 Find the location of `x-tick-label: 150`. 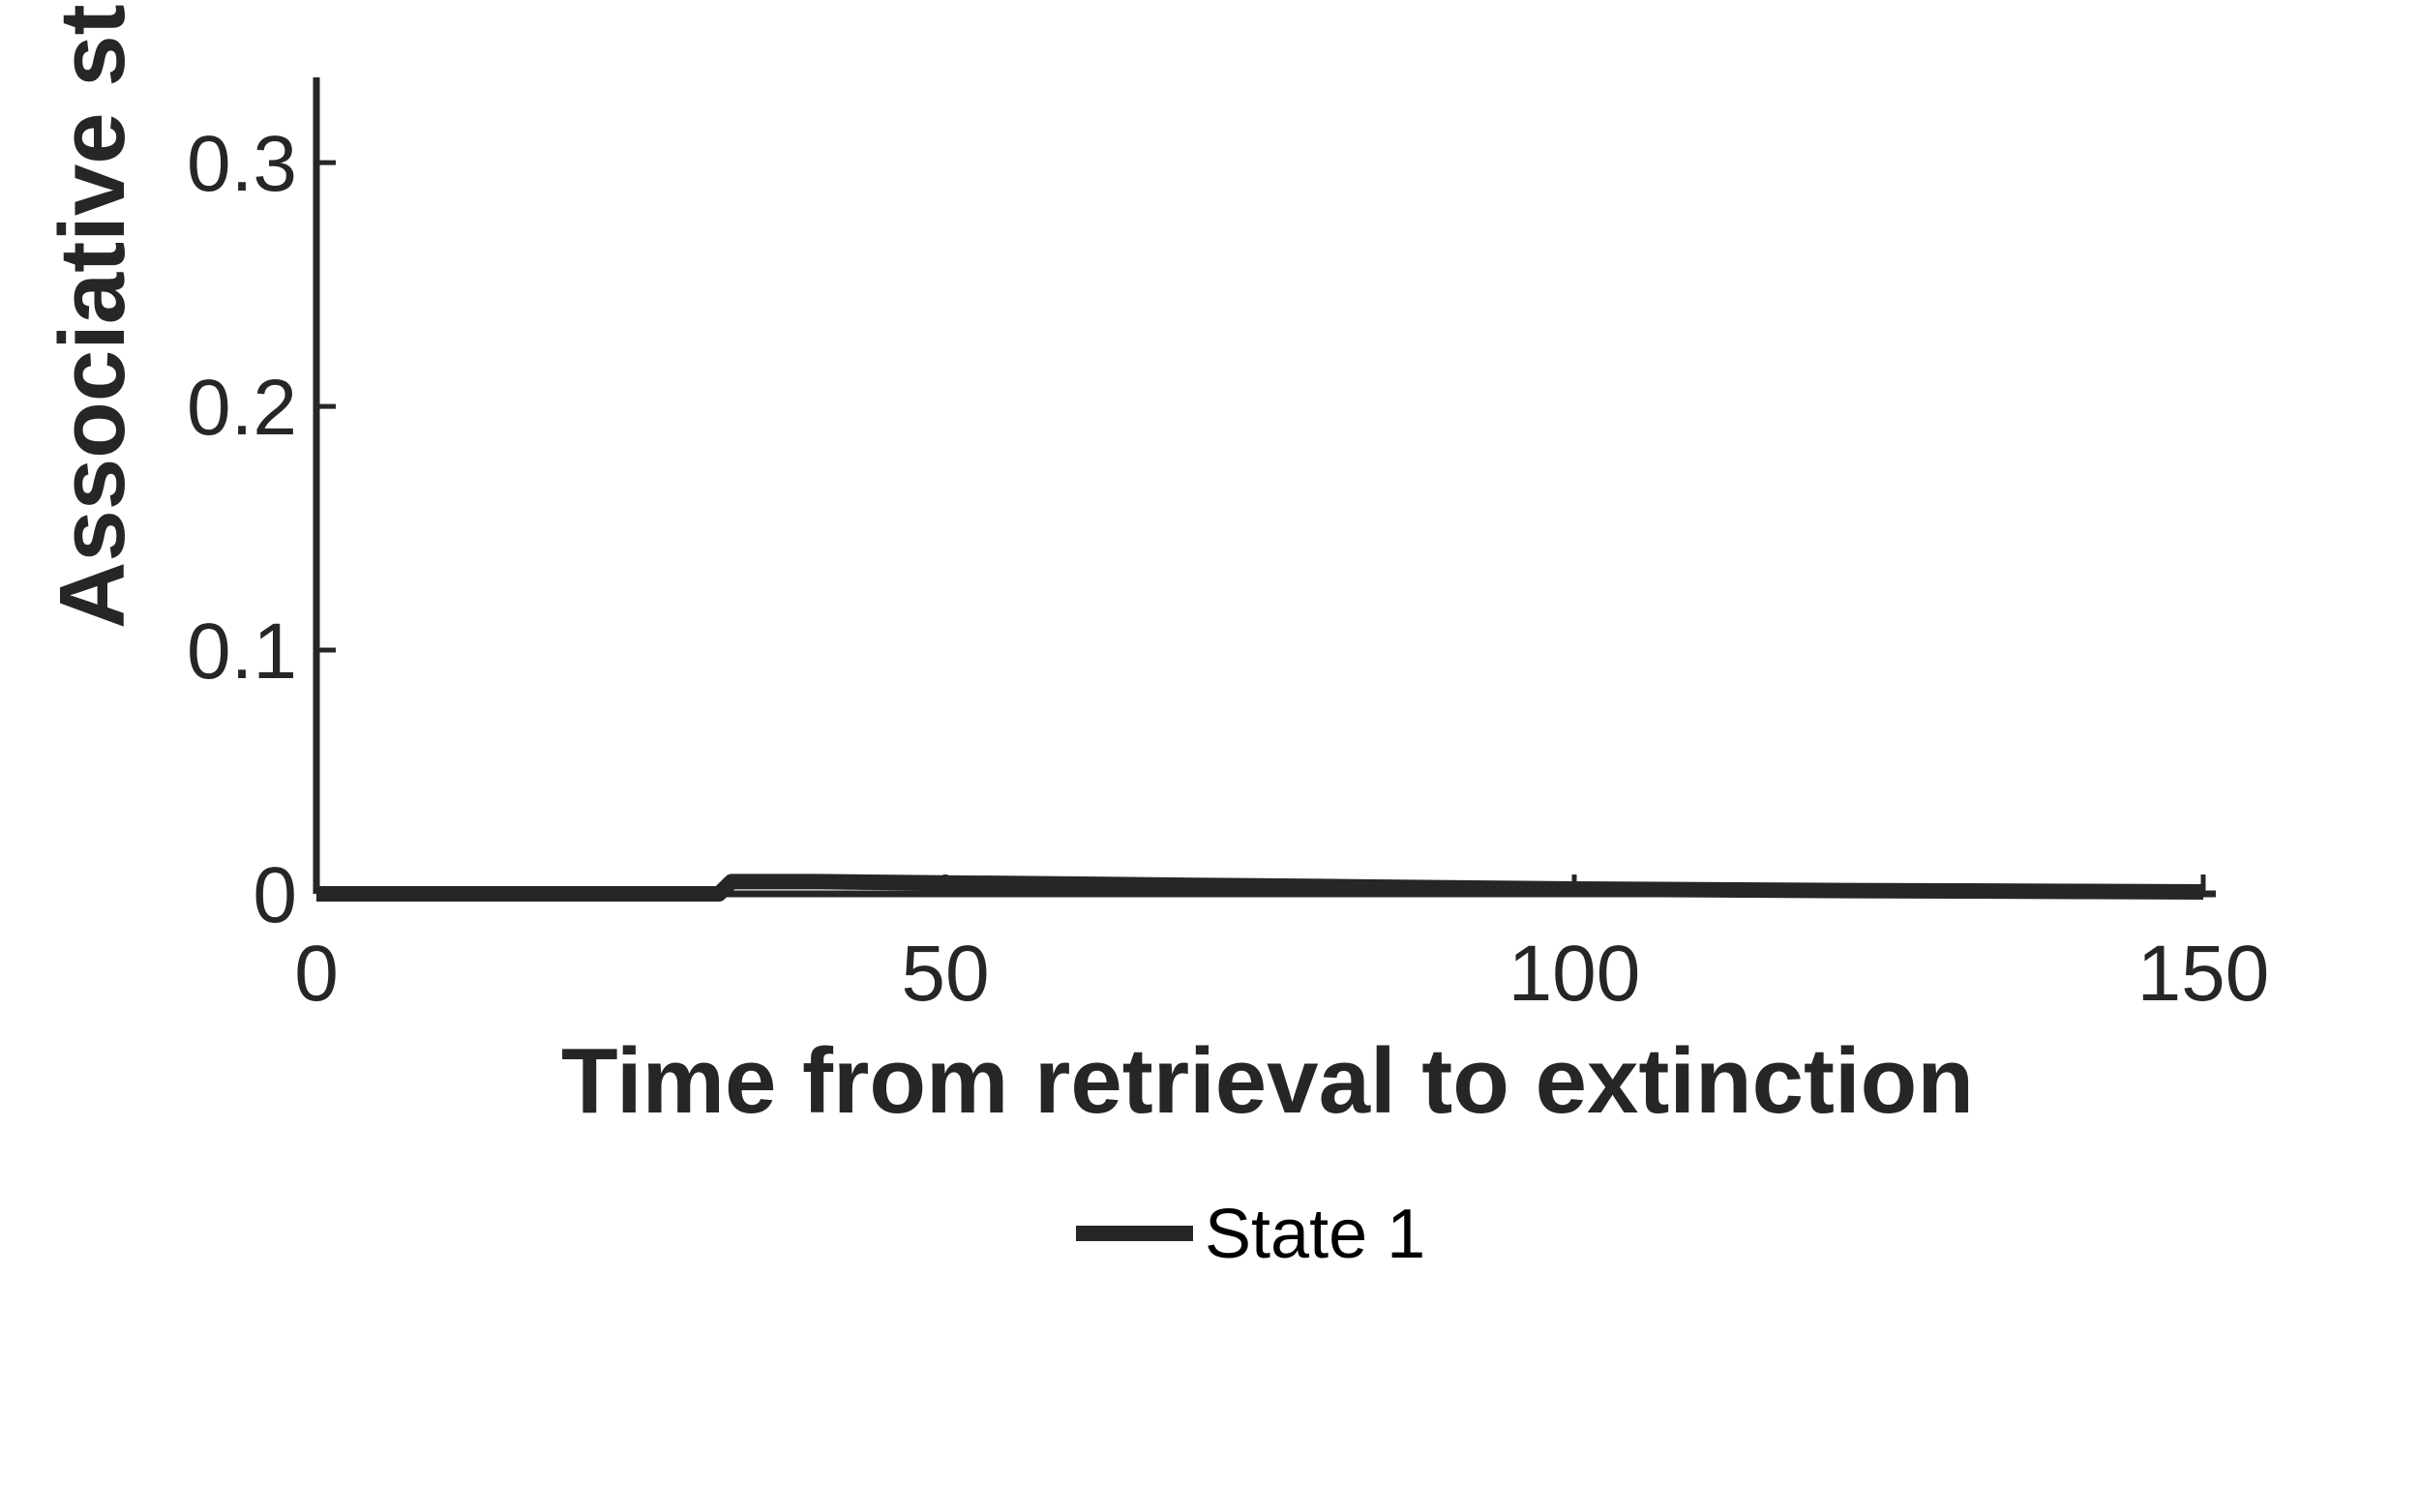

x-tick-label: 150 is located at coordinates (2204, 974).